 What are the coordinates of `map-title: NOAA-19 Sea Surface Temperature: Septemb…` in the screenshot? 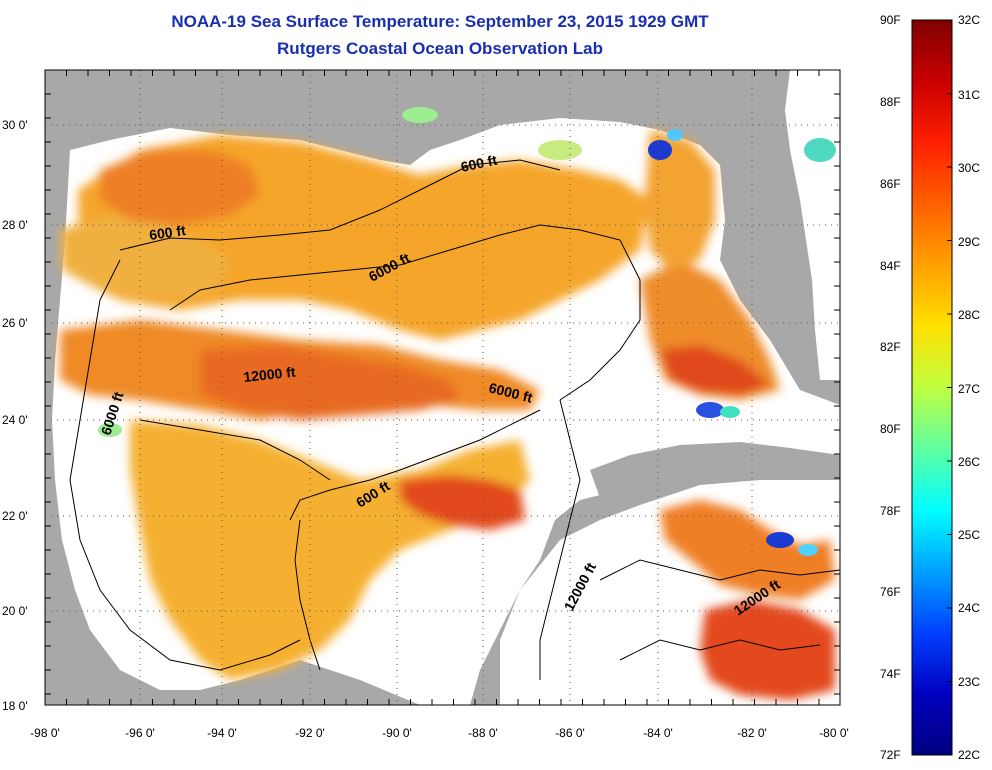 It's located at (440, 21).